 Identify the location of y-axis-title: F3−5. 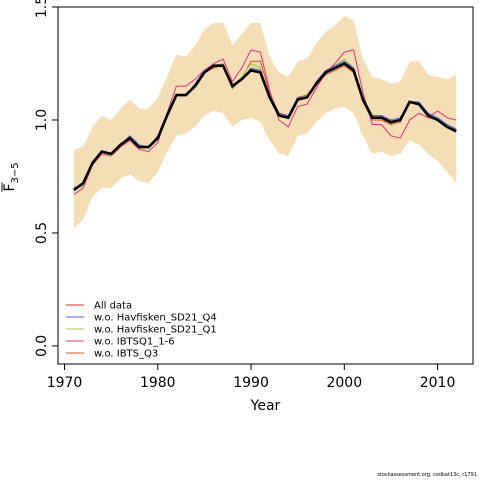
(11, 177).